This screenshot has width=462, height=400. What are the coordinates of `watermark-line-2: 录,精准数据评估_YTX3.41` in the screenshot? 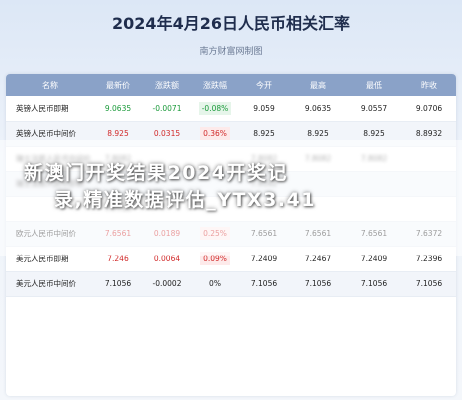 It's located at (185, 200).